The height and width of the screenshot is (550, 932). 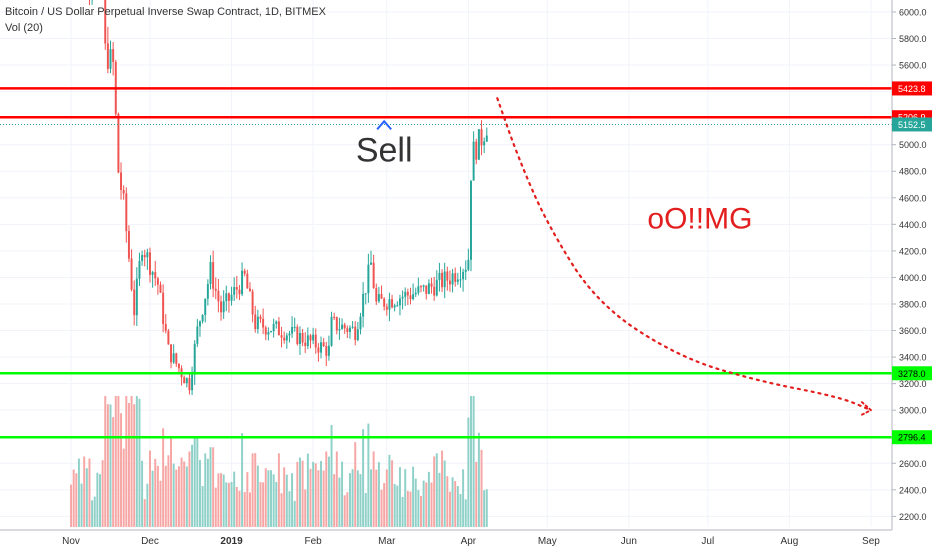 What do you see at coordinates (789, 541) in the screenshot?
I see `time-tick-label: Aug` at bounding box center [789, 541].